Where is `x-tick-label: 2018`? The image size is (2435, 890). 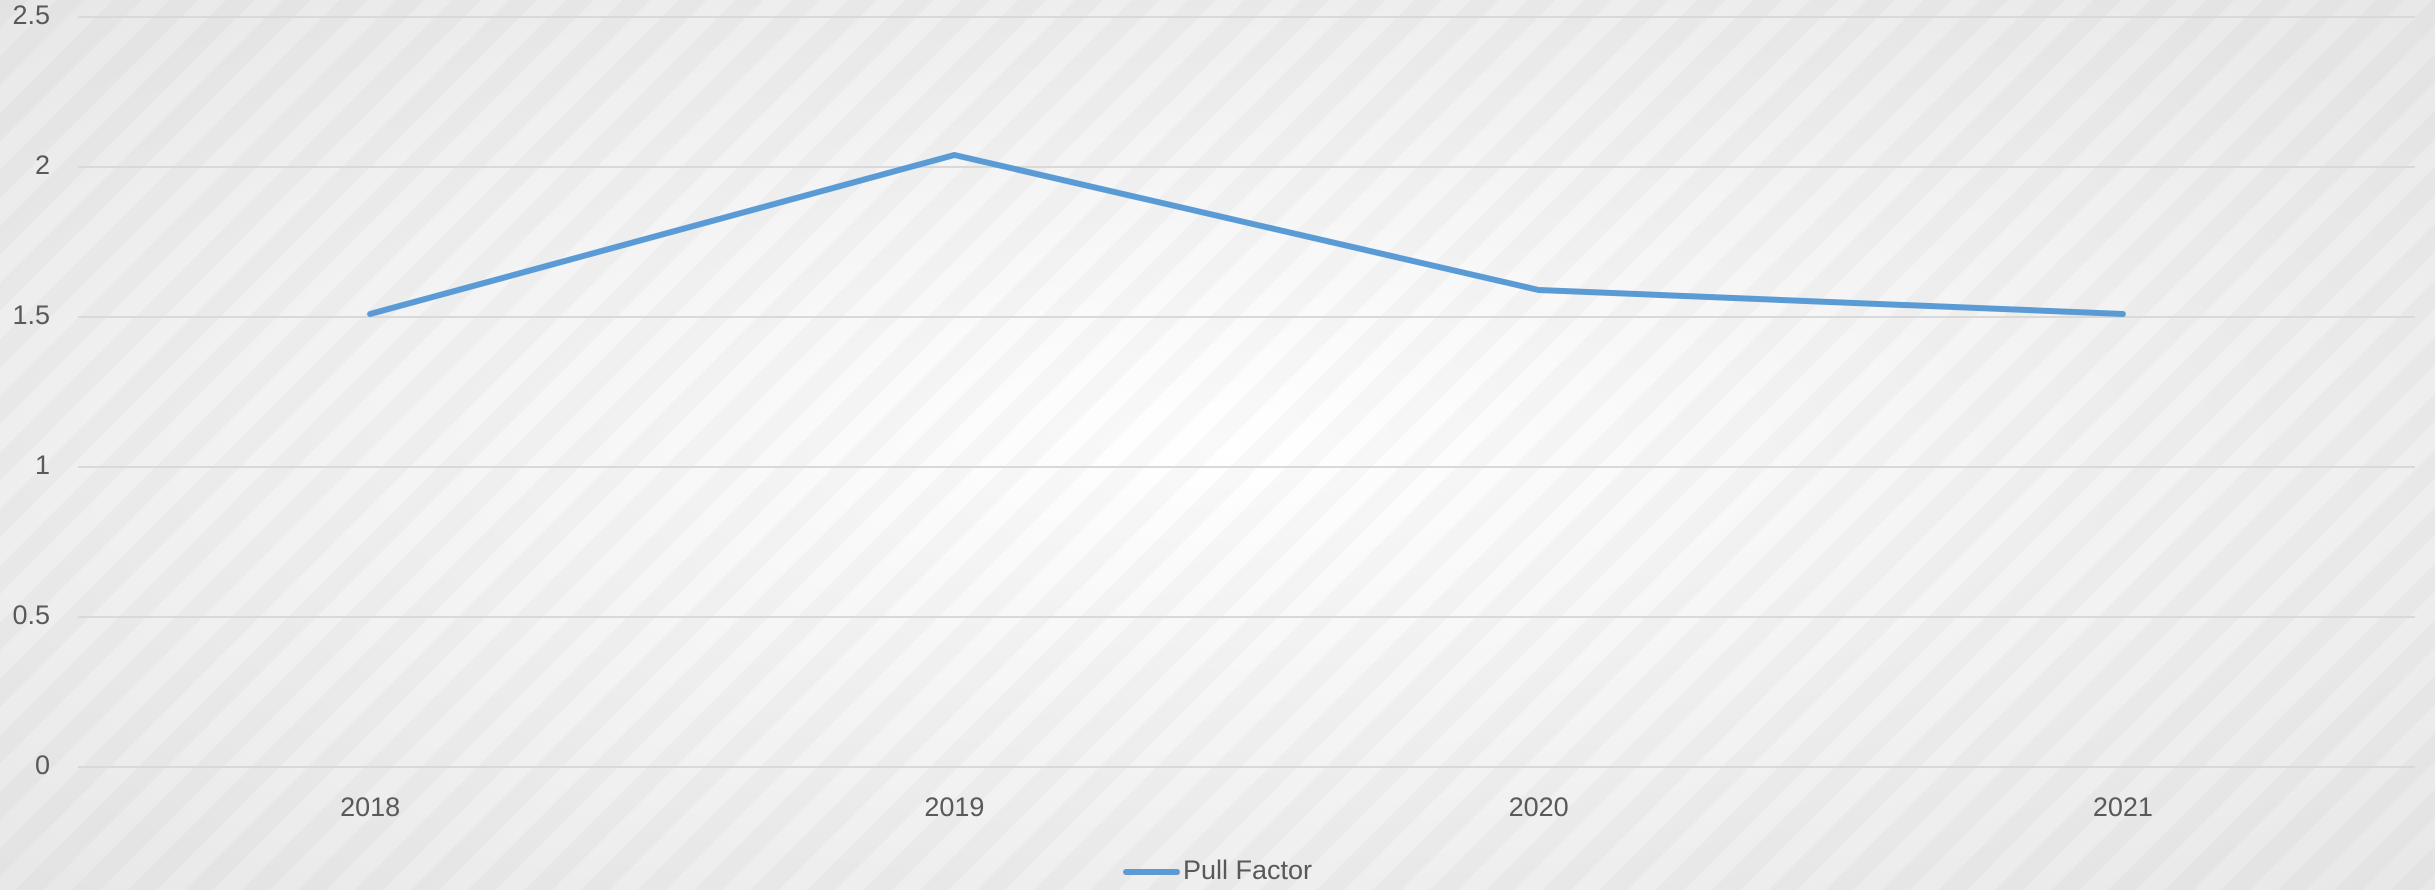 x-tick-label: 2018 is located at coordinates (370, 807).